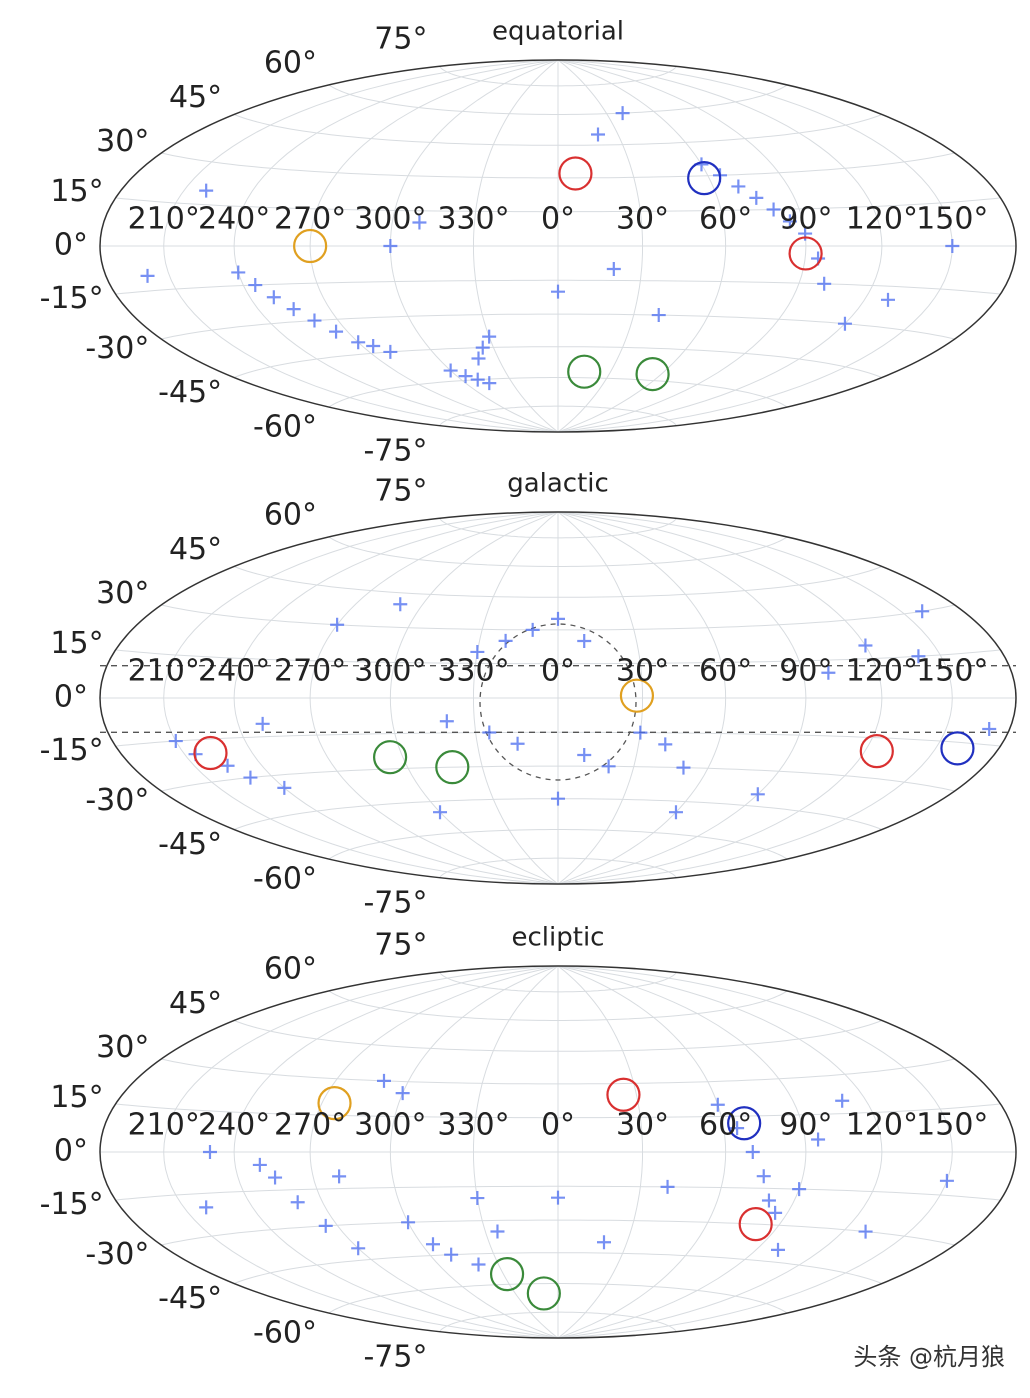  What do you see at coordinates (929, 1357) in the screenshot?
I see `watermark: 头条 @杭月狼` at bounding box center [929, 1357].